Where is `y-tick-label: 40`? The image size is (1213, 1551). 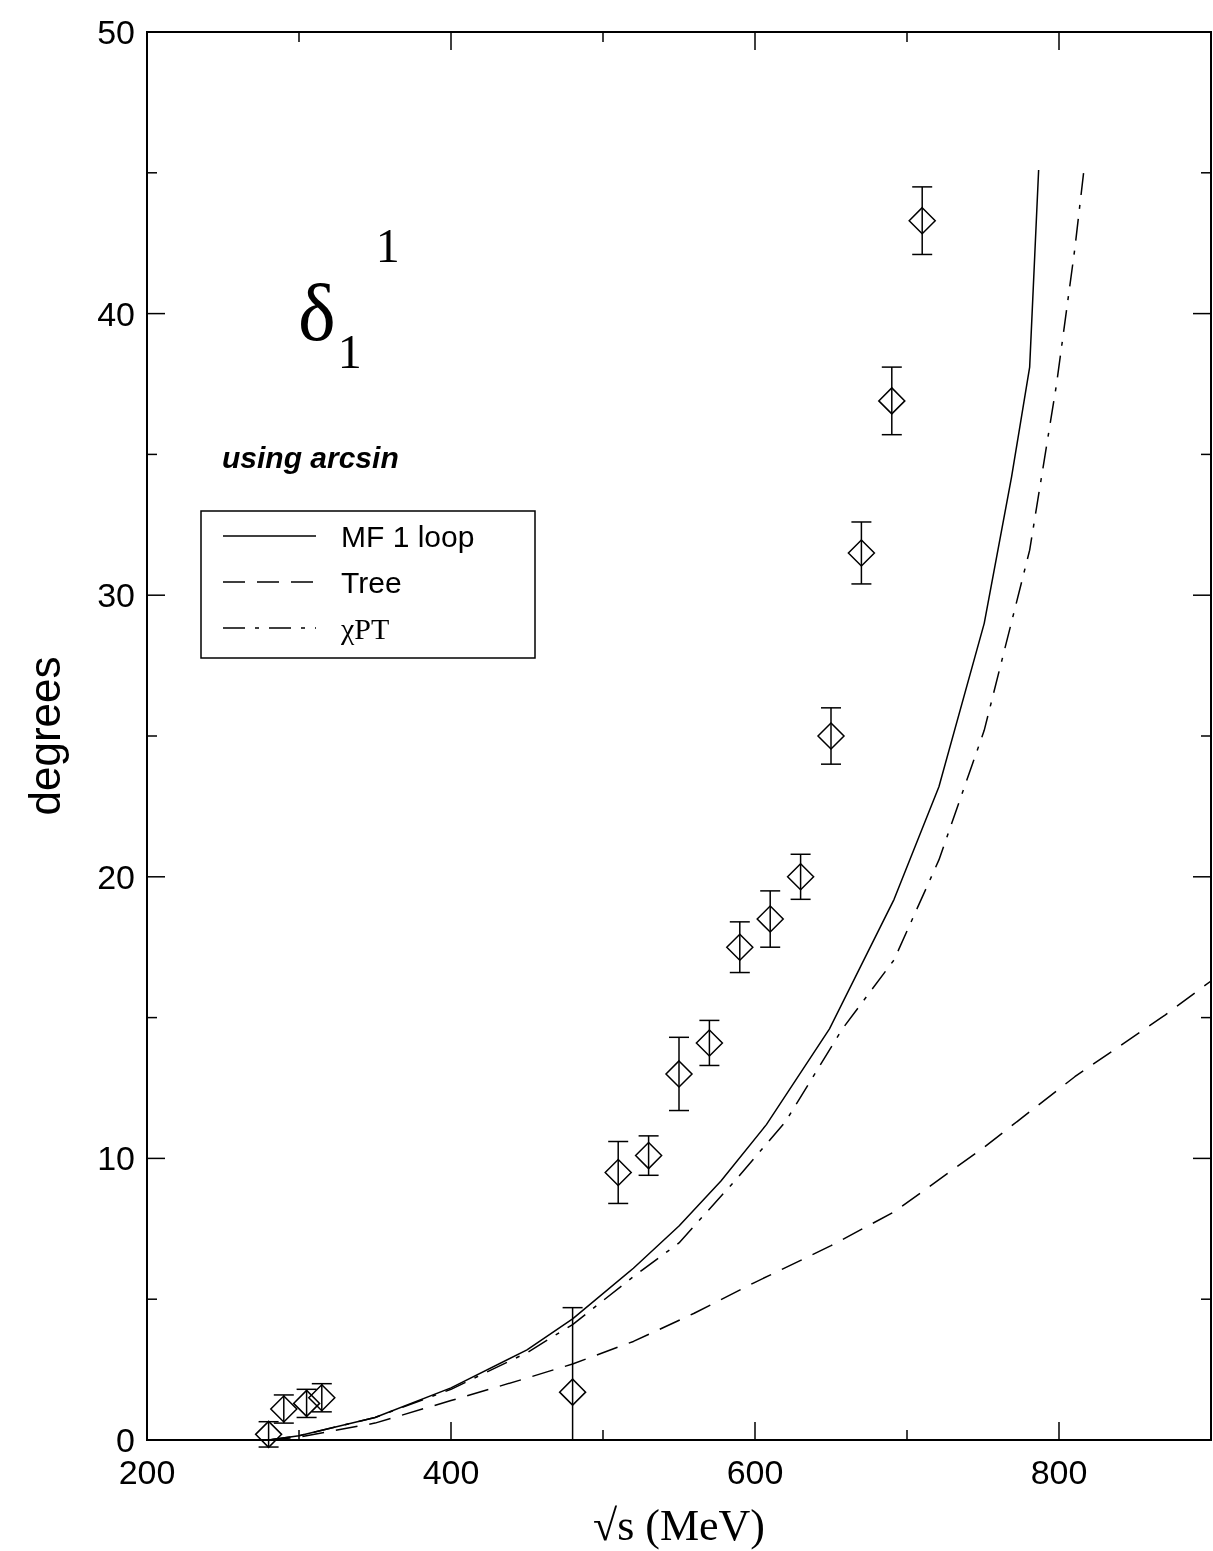
y-tick-label: 40 is located at coordinates (116, 313).